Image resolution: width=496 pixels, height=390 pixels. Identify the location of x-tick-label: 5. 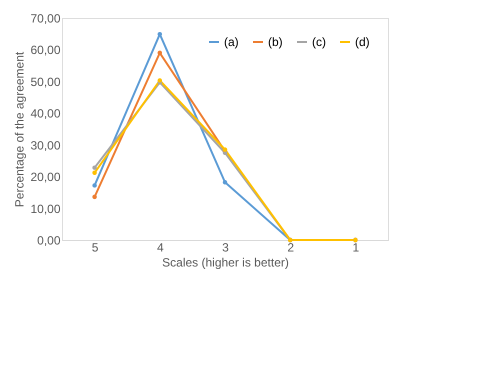
(95, 247).